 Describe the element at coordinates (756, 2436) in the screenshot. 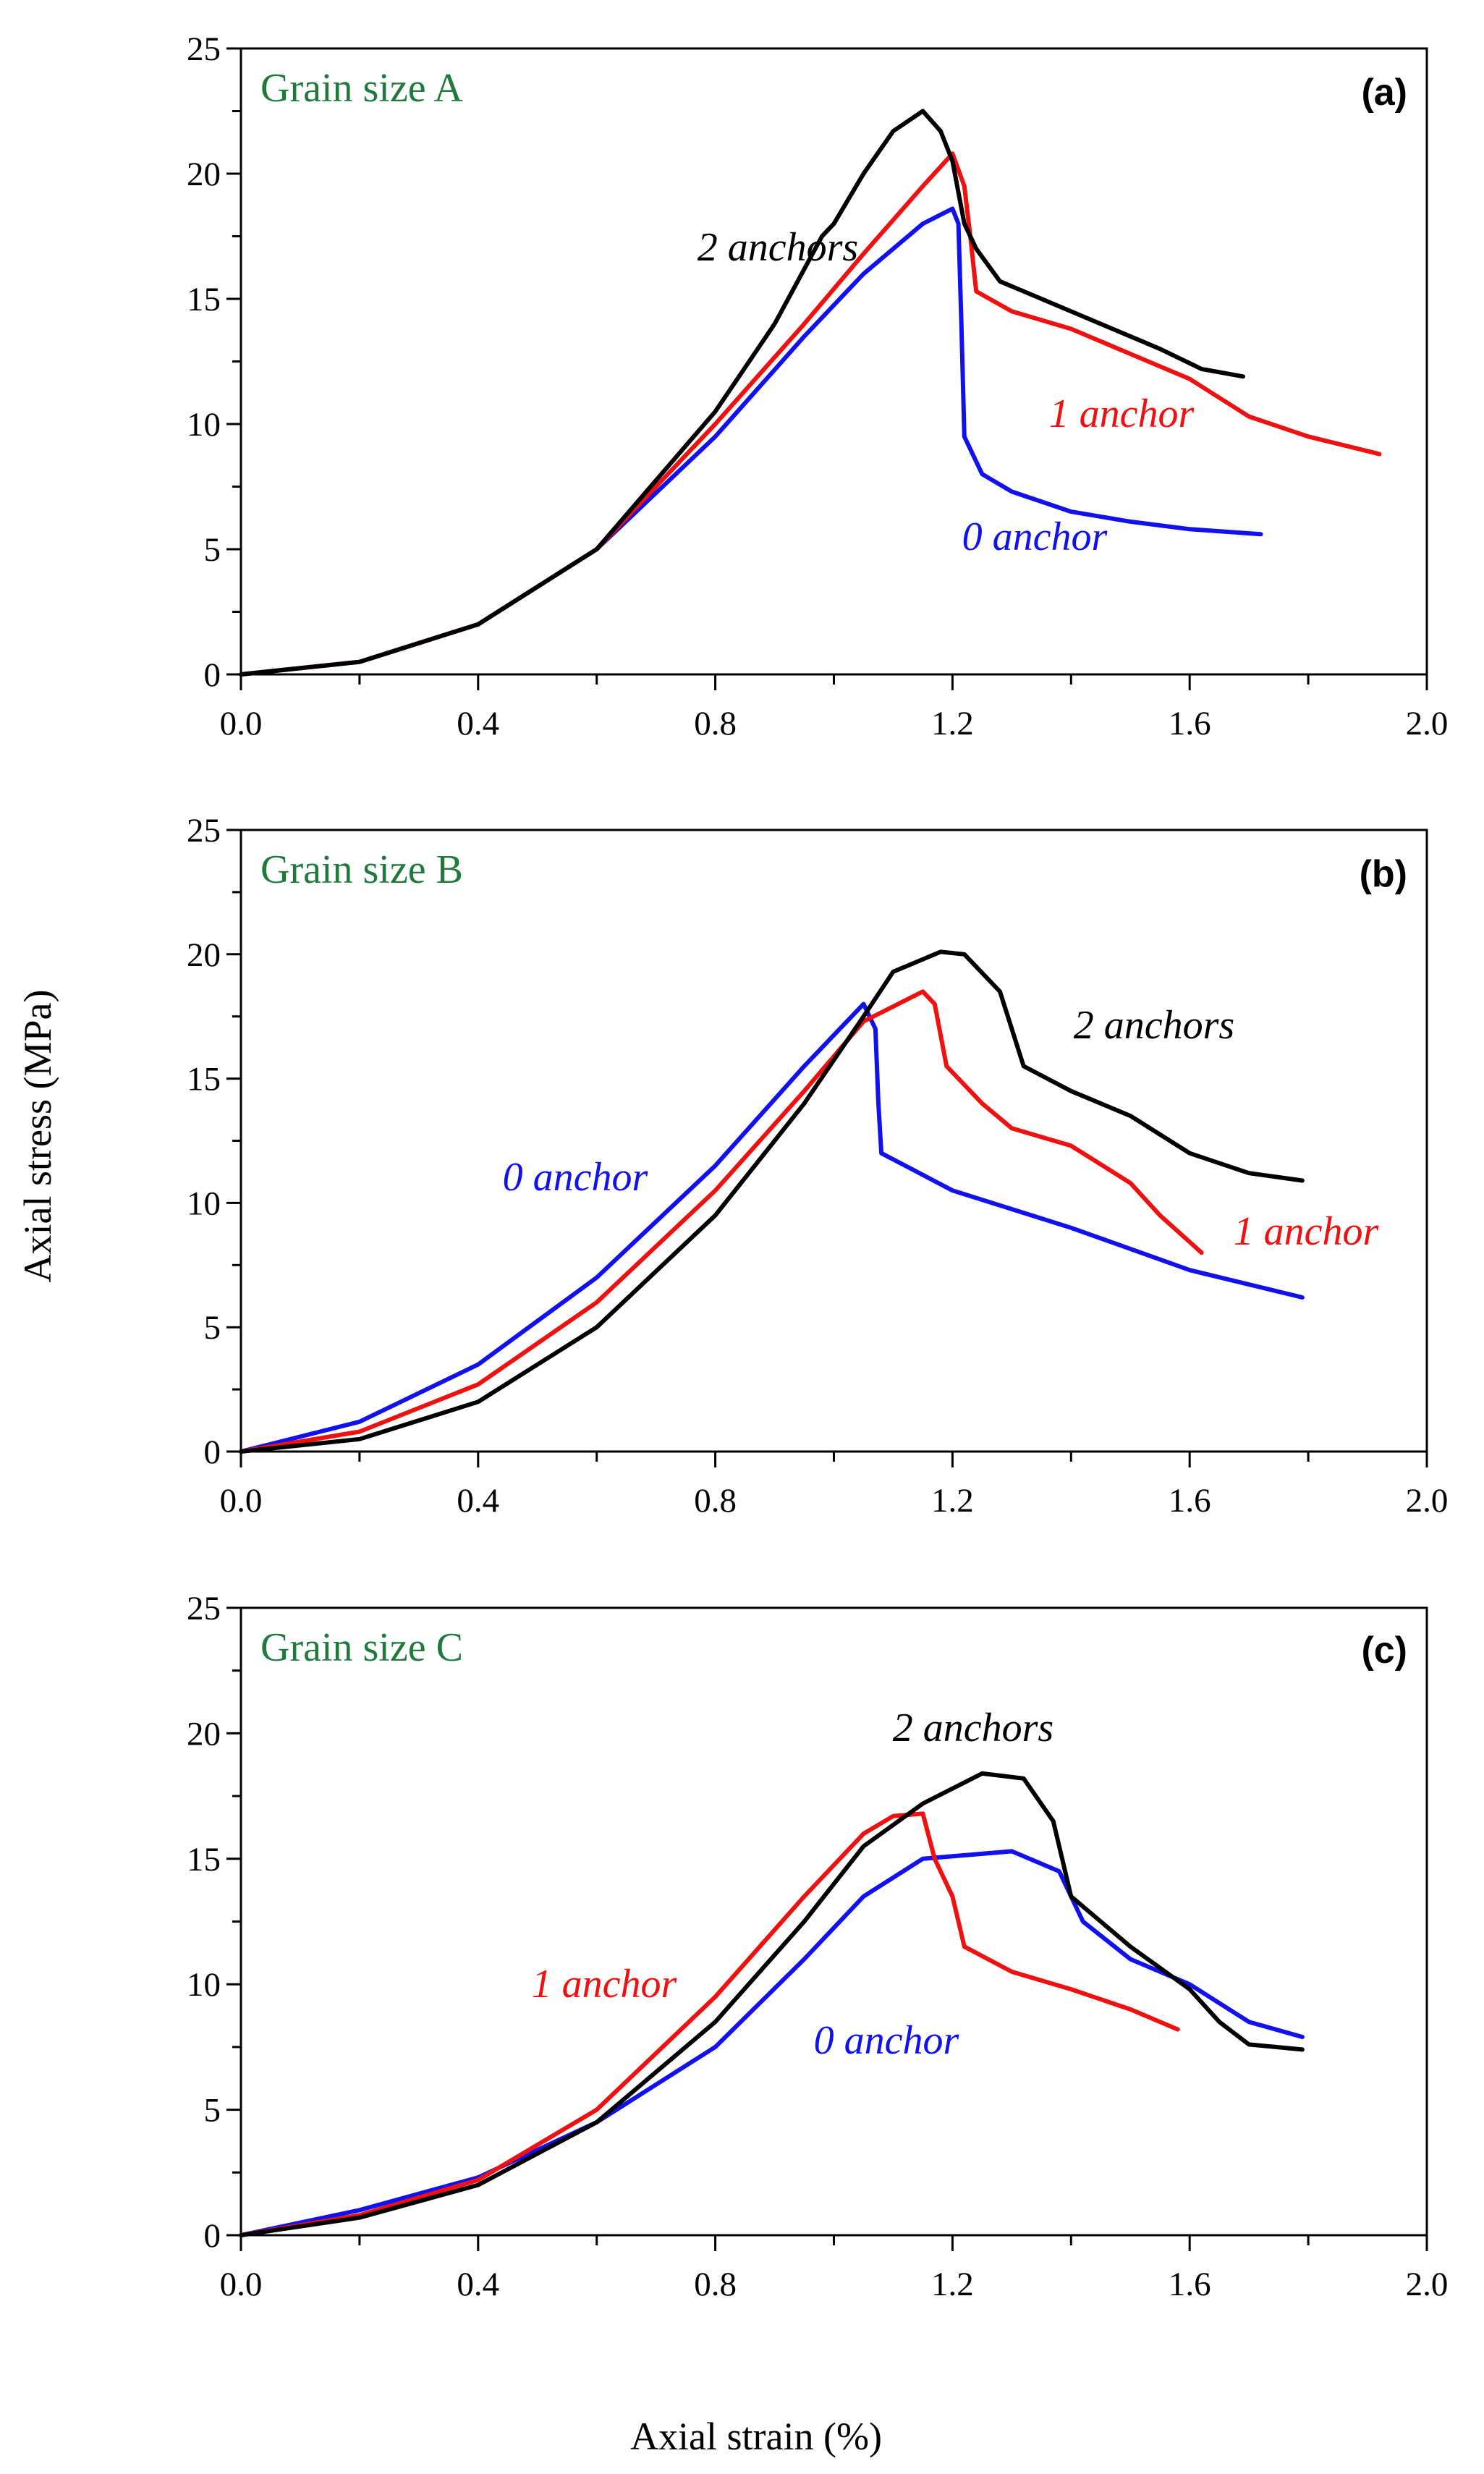

I see `x-axis-title: Axial strain (%)` at that location.